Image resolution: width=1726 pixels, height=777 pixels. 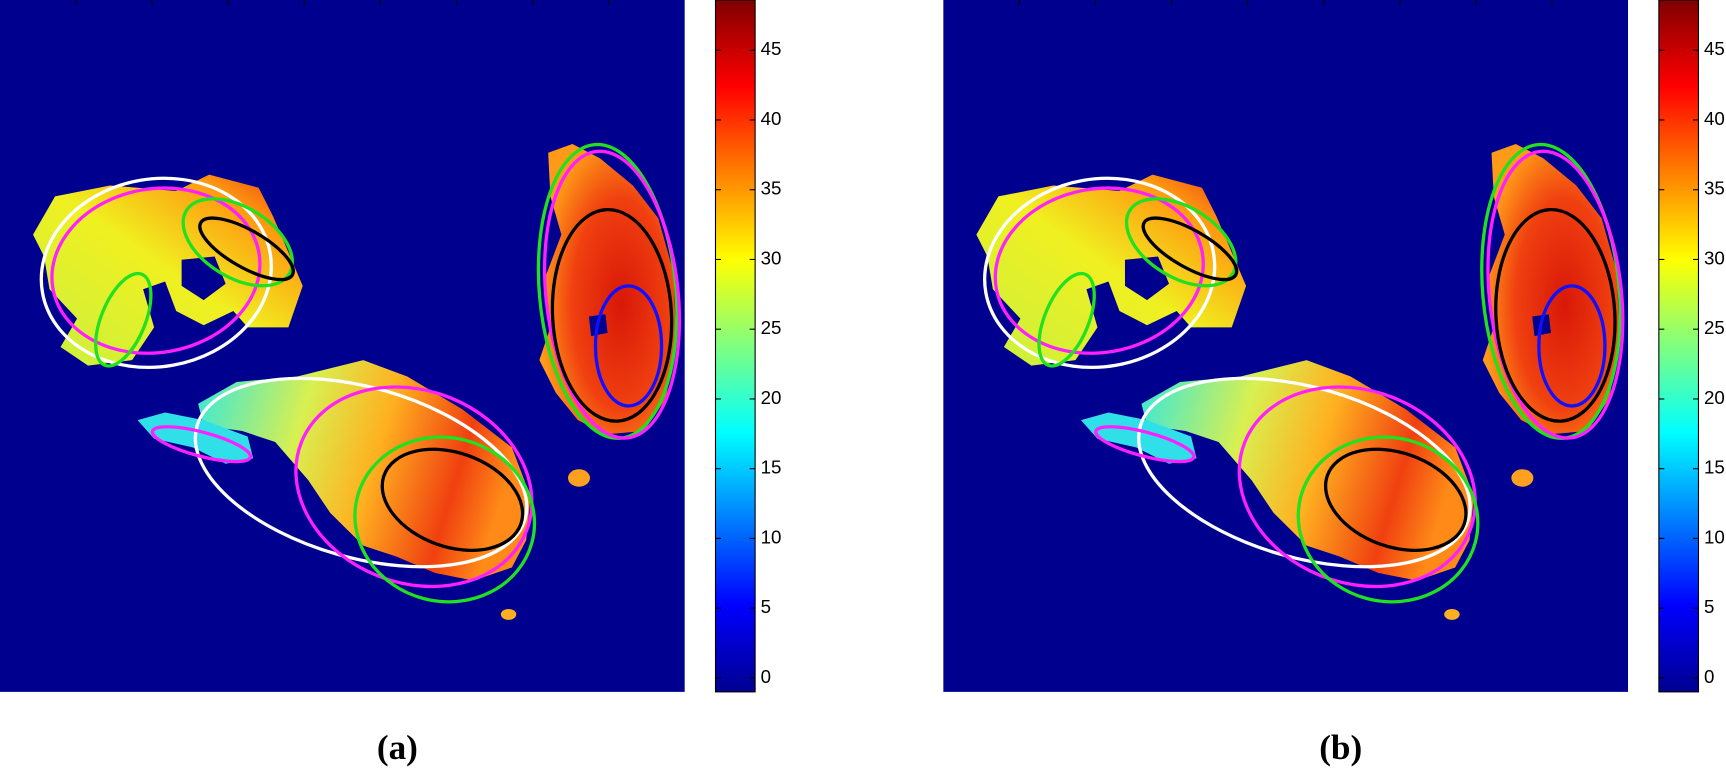 What do you see at coordinates (397, 747) in the screenshot?
I see `caption: (a)` at bounding box center [397, 747].